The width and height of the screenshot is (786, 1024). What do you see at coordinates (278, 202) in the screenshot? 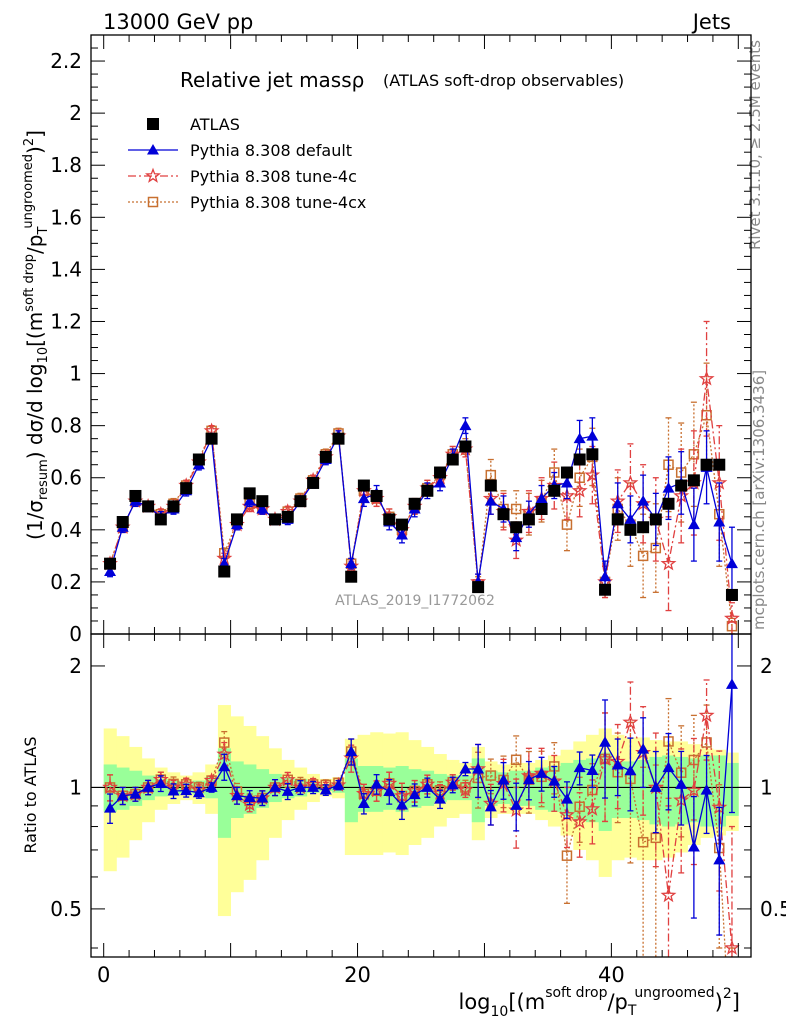
I see `legend-label: Pythia 8.308 tune-4cx` at bounding box center [278, 202].